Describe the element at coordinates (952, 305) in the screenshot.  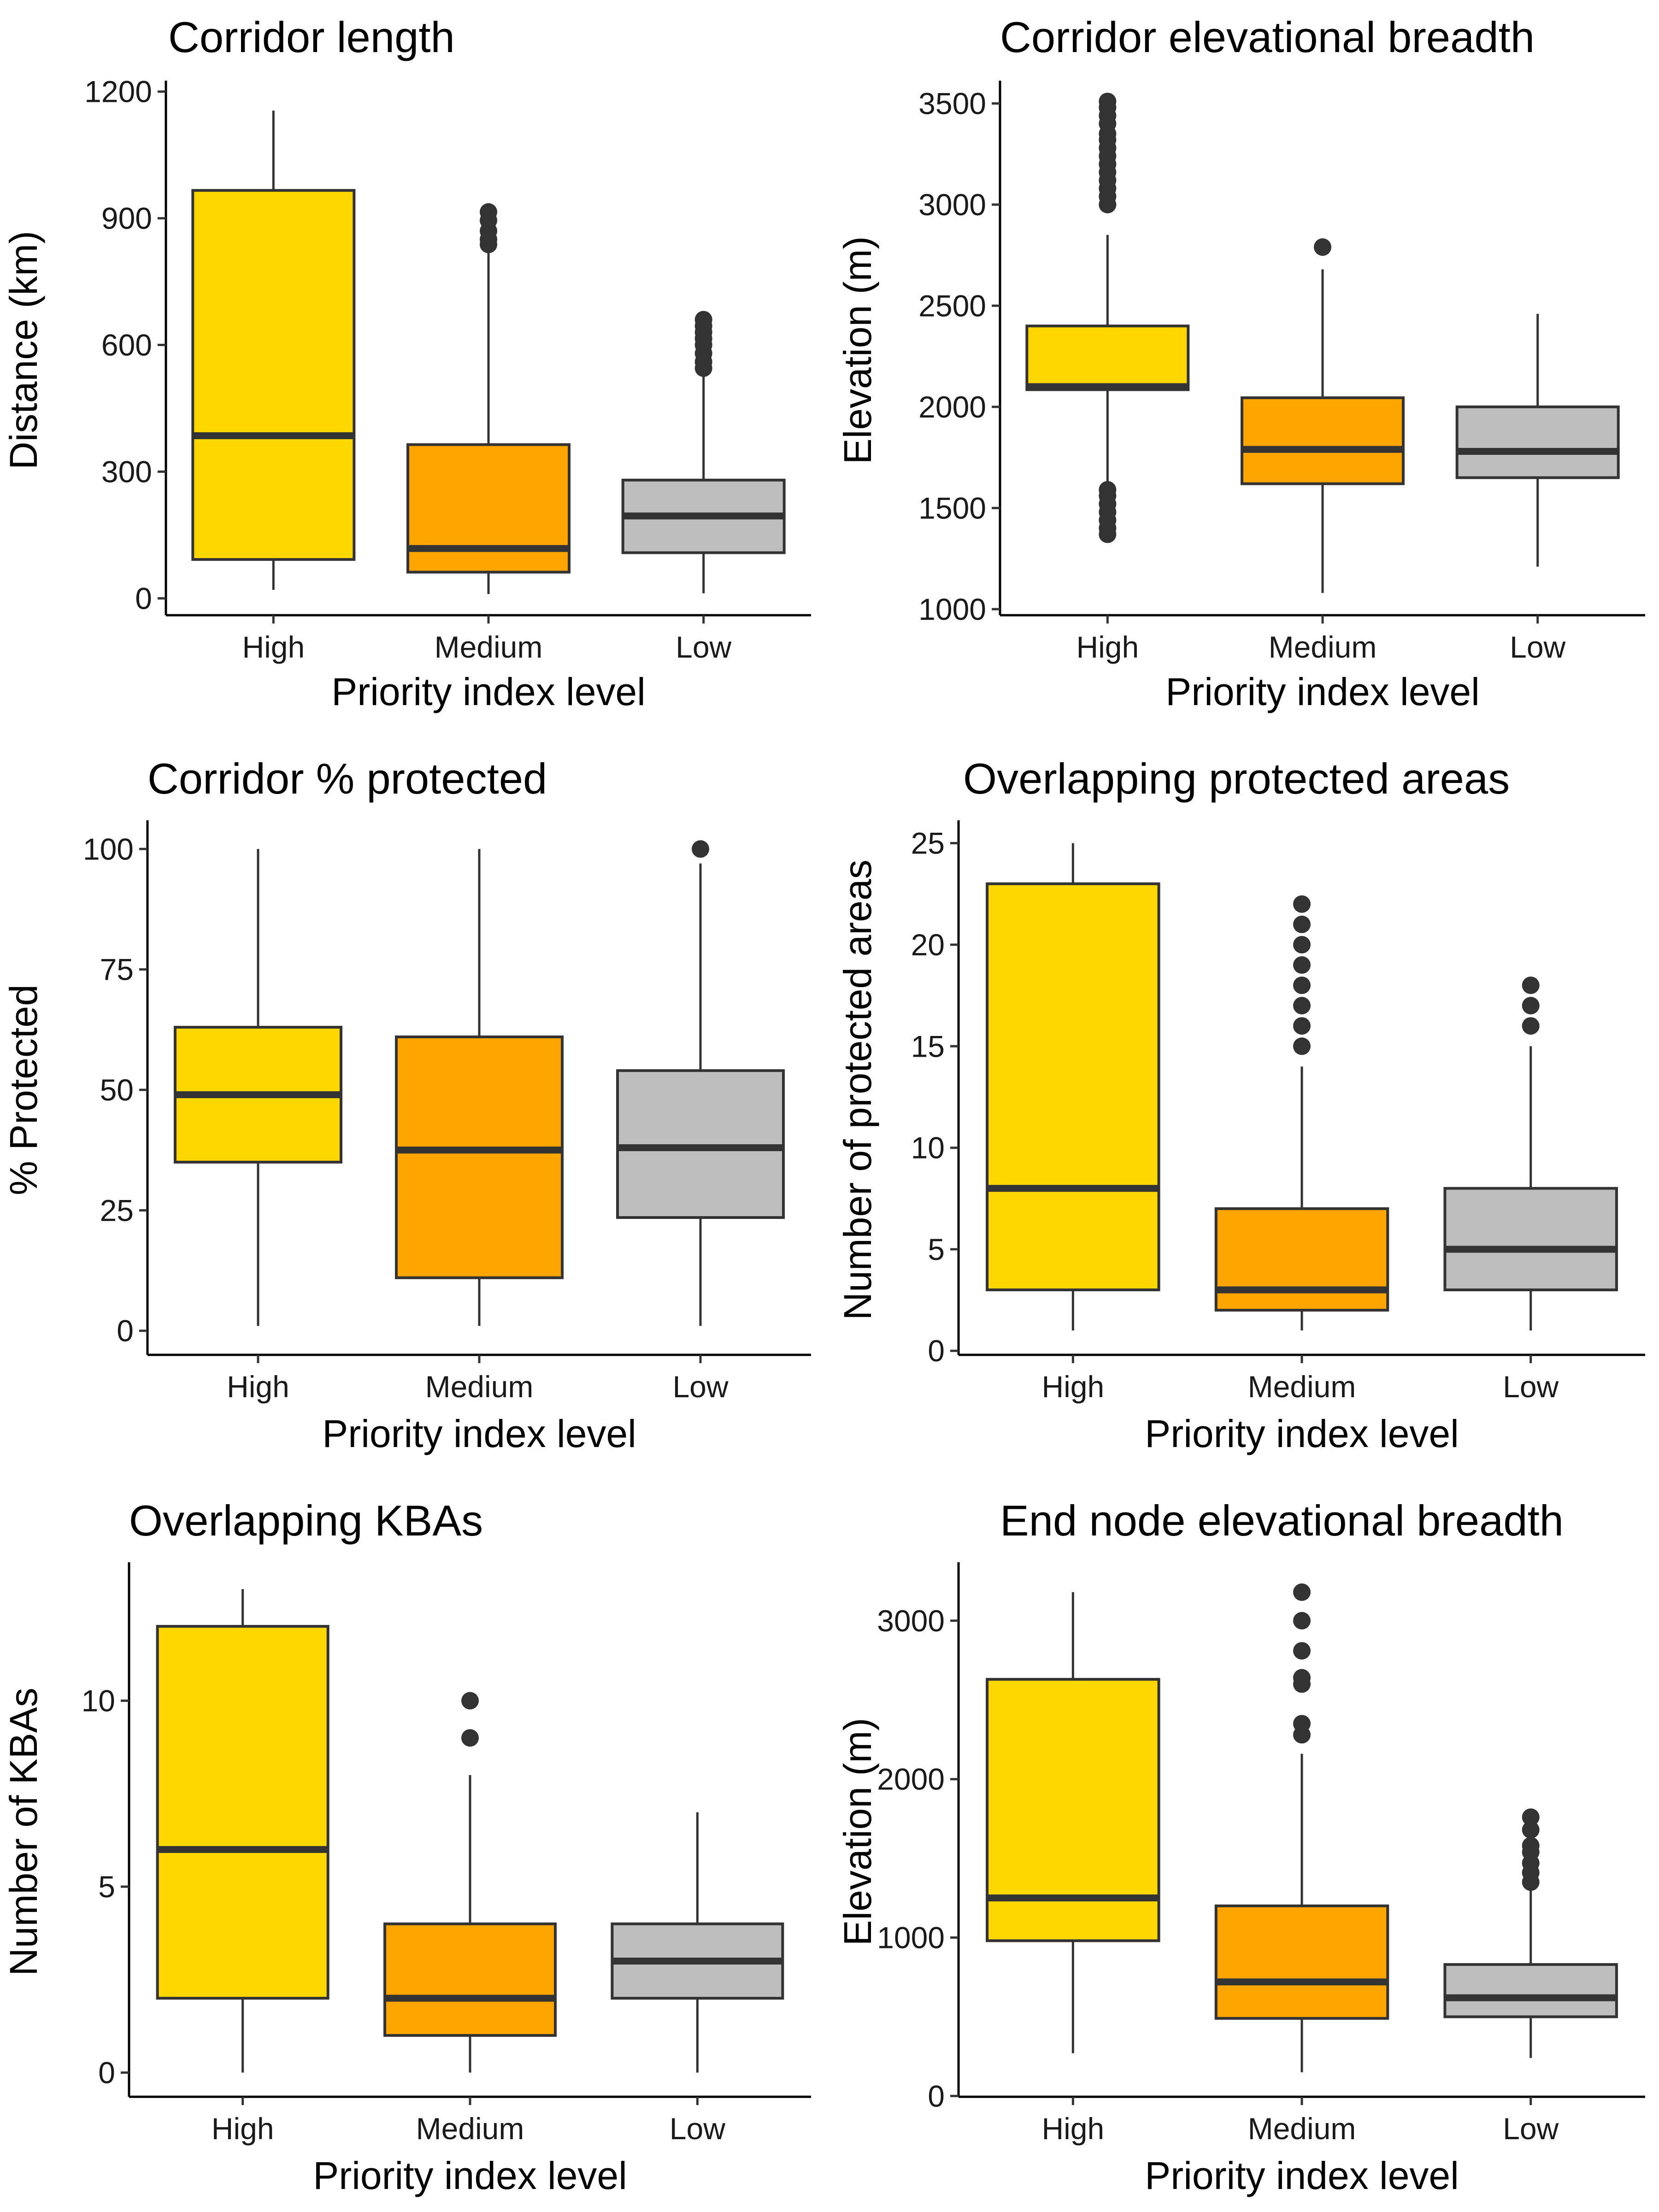
I see `y-tick-label: 2500` at that location.